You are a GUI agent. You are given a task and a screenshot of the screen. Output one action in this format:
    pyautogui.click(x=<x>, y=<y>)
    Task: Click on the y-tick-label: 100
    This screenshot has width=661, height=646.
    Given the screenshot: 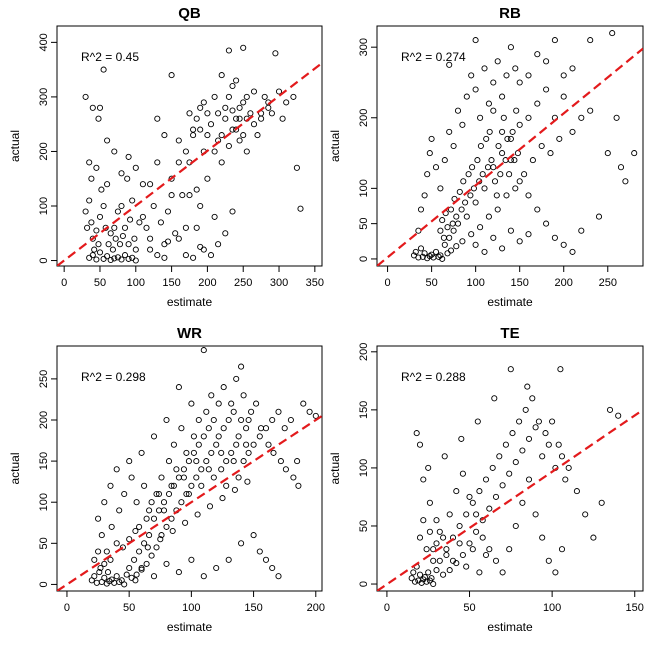 What is the action you would take?
    pyautogui.click(x=44, y=502)
    